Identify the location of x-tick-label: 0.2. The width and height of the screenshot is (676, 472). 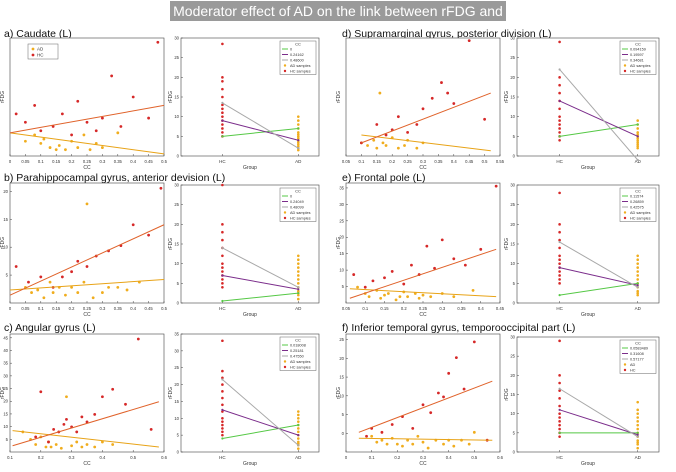
(397, 457).